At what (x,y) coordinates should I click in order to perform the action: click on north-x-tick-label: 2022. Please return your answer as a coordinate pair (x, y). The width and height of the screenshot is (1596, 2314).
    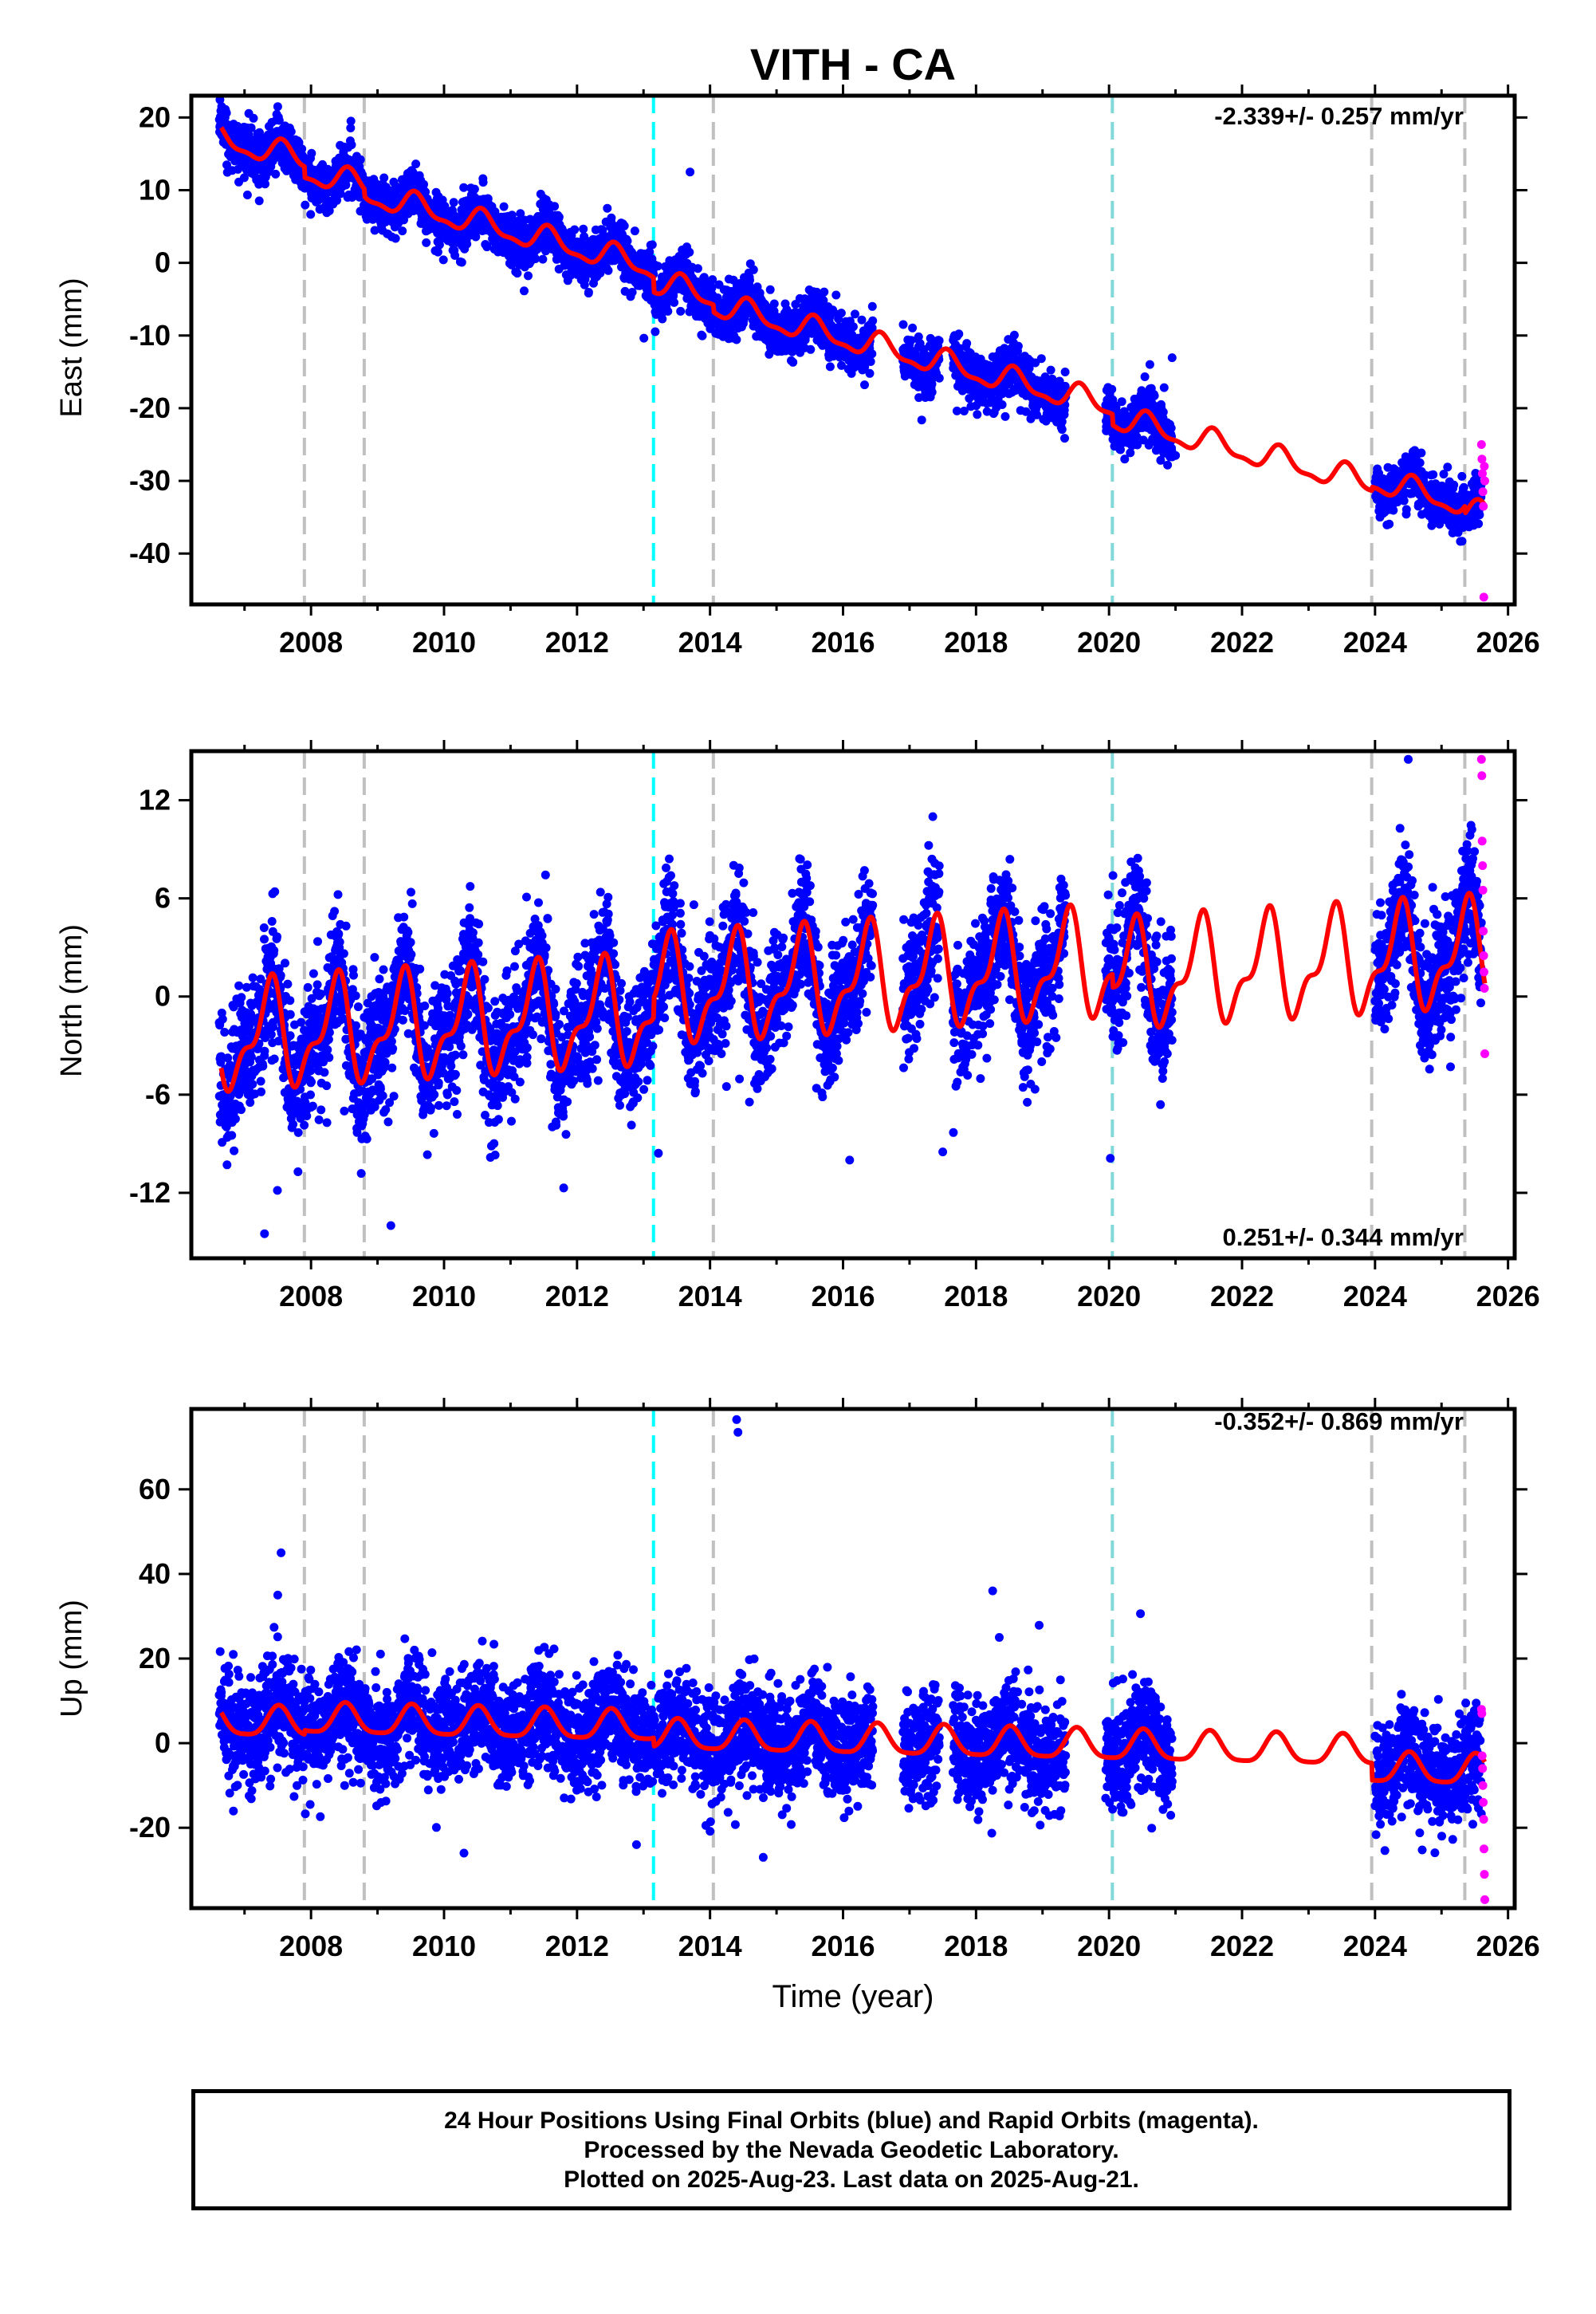
    Looking at the image, I should click on (1242, 1296).